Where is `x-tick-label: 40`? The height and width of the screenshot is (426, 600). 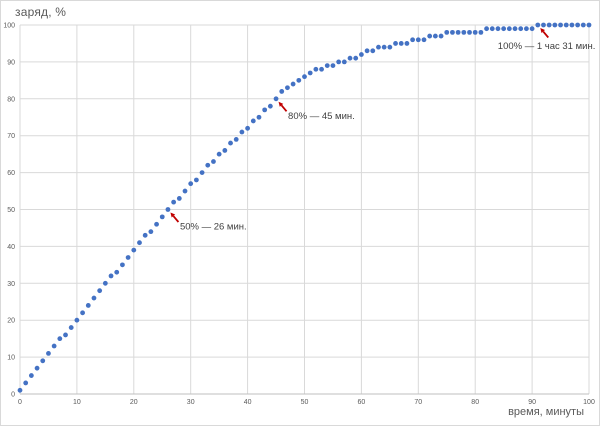
x-tick-label: 40 is located at coordinates (248, 402).